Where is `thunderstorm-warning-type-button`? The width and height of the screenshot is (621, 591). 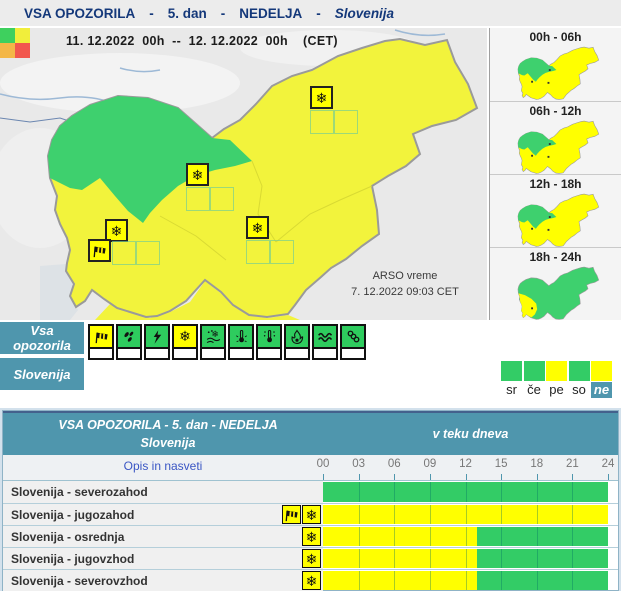
thunderstorm-warning-type-button is located at coordinates (157, 342).